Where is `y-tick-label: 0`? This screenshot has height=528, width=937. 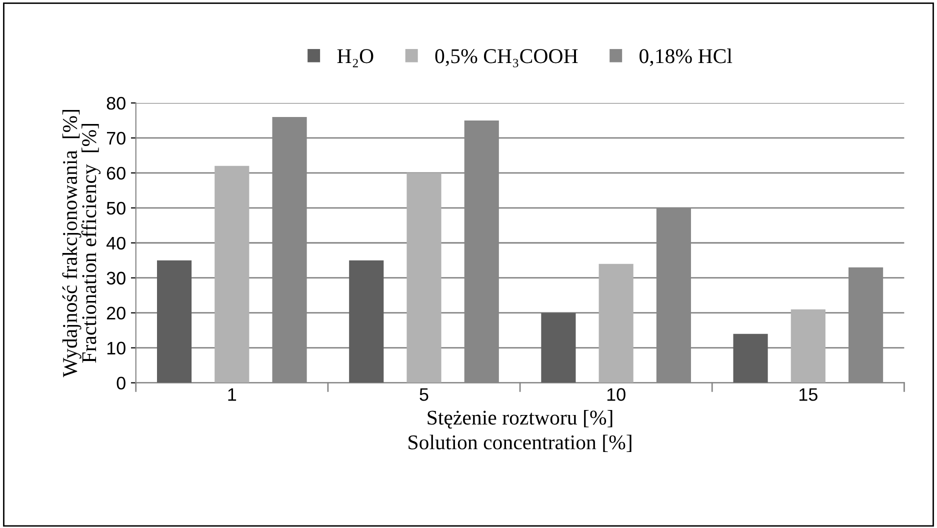
y-tick-label: 0 is located at coordinates (121, 383).